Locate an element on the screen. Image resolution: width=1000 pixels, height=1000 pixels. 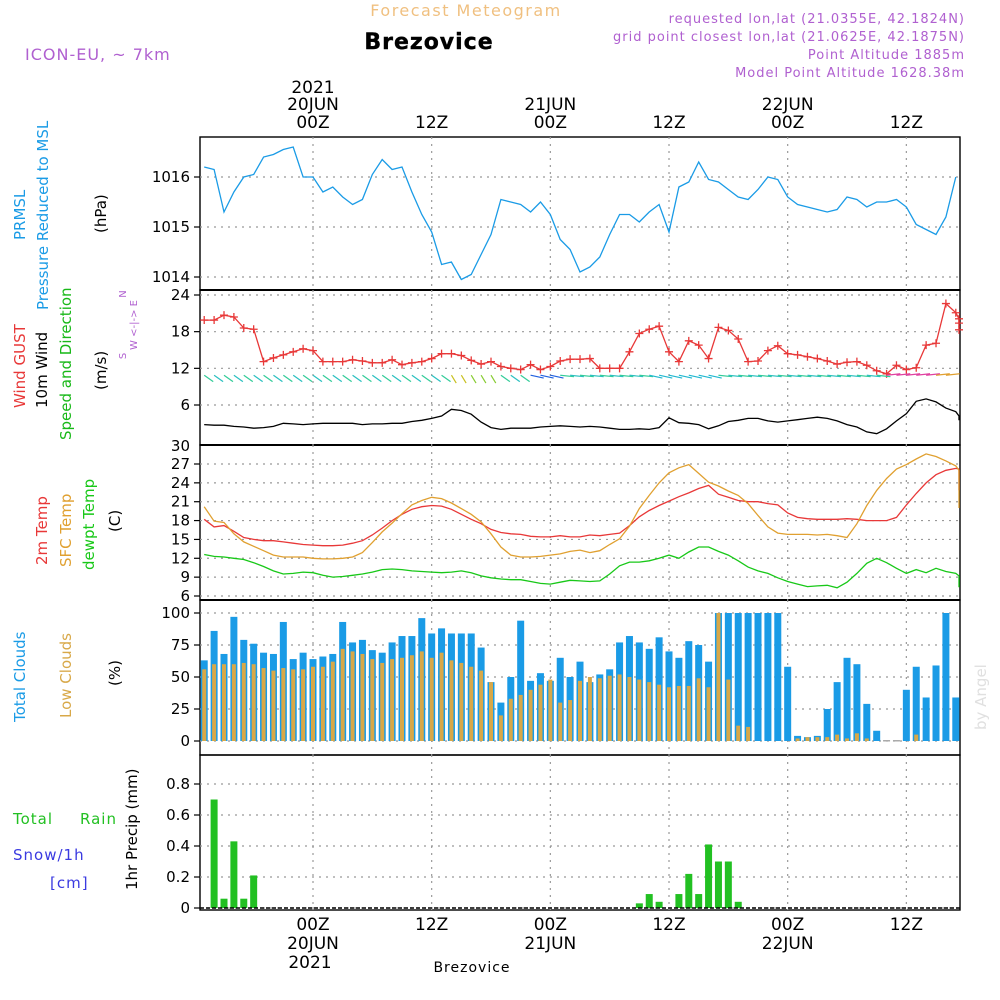
temp2m-line is located at coordinates (581, 507).